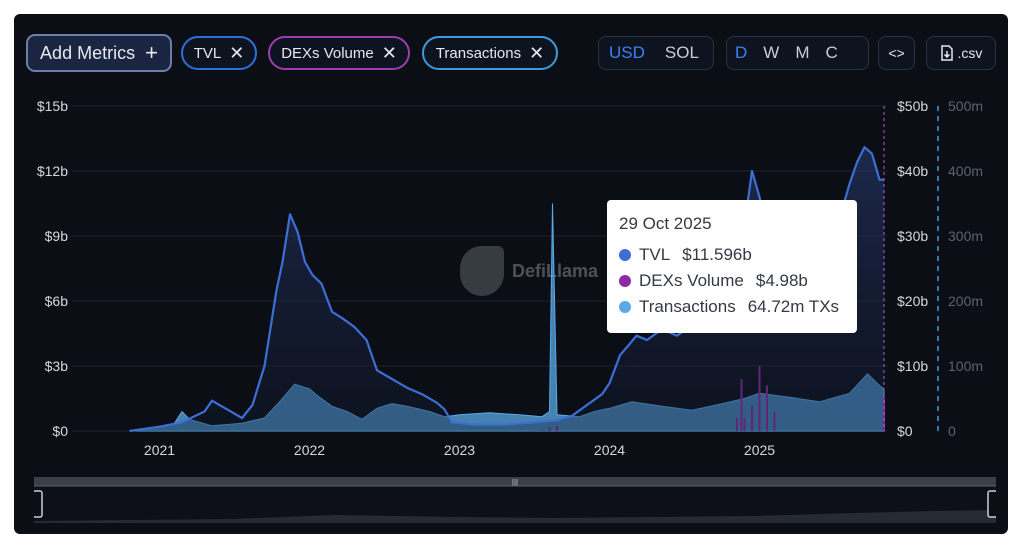 The width and height of the screenshot is (1026, 546). Describe the element at coordinates (687, 306) in the screenshot. I see `tooltip-series-name: Transactions` at that location.